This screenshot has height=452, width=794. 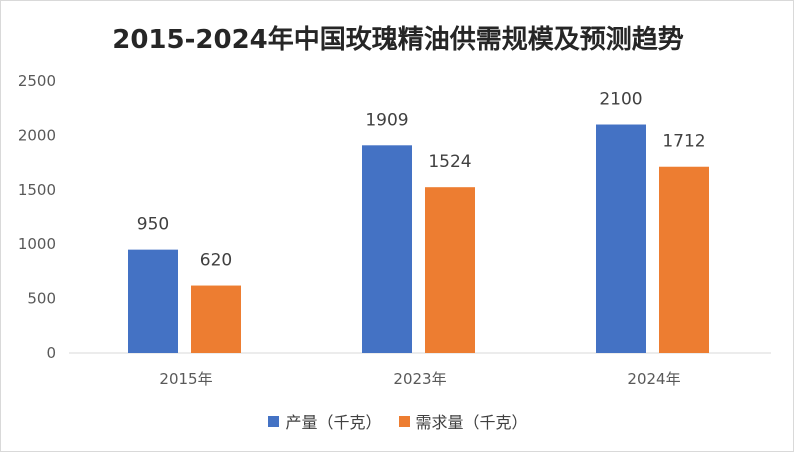 What do you see at coordinates (620, 100) in the screenshot?
I see `data-label: 2100` at bounding box center [620, 100].